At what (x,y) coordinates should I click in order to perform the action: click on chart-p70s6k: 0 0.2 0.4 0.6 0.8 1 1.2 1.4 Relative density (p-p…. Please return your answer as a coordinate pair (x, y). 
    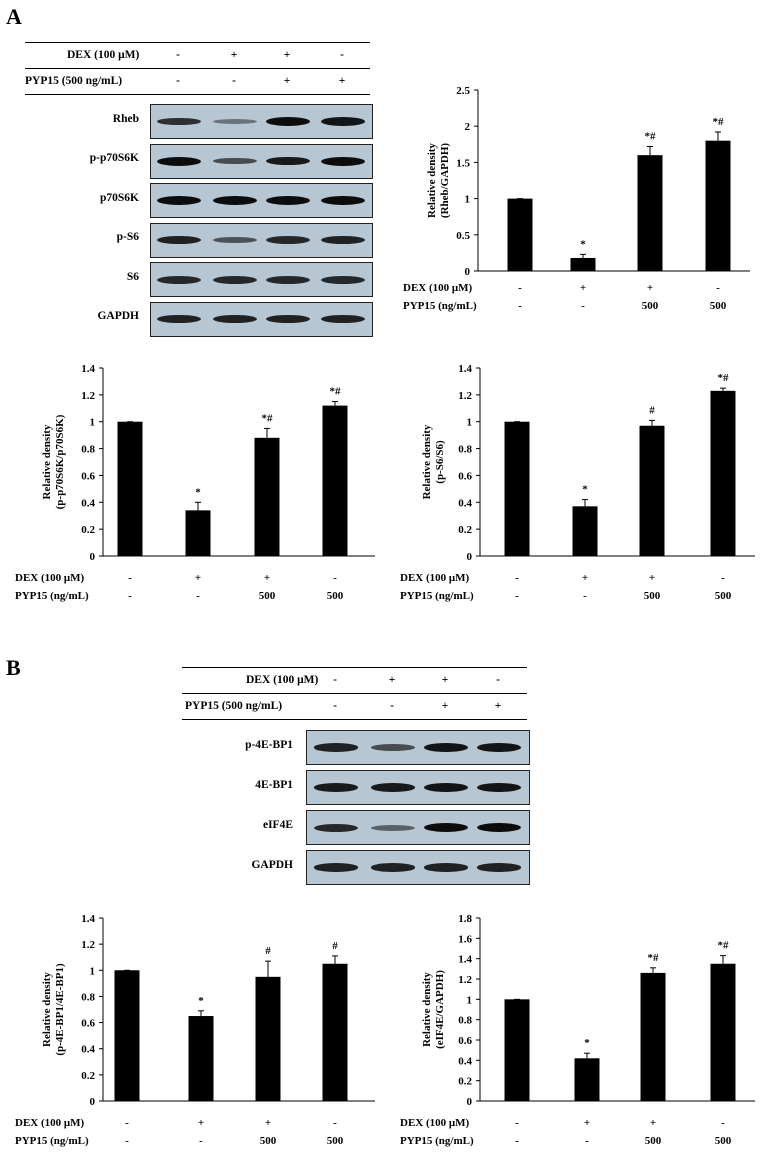
    Looking at the image, I should click on (195, 482).